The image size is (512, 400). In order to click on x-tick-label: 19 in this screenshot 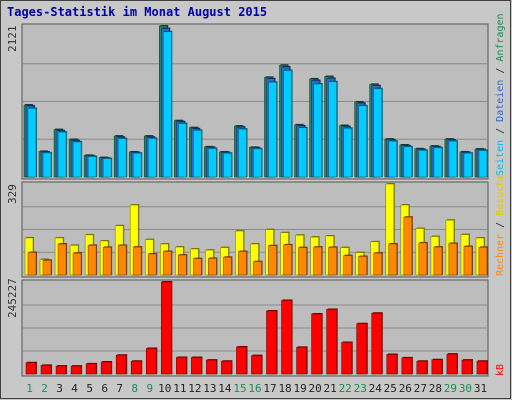, I will do `click(299, 388)`.